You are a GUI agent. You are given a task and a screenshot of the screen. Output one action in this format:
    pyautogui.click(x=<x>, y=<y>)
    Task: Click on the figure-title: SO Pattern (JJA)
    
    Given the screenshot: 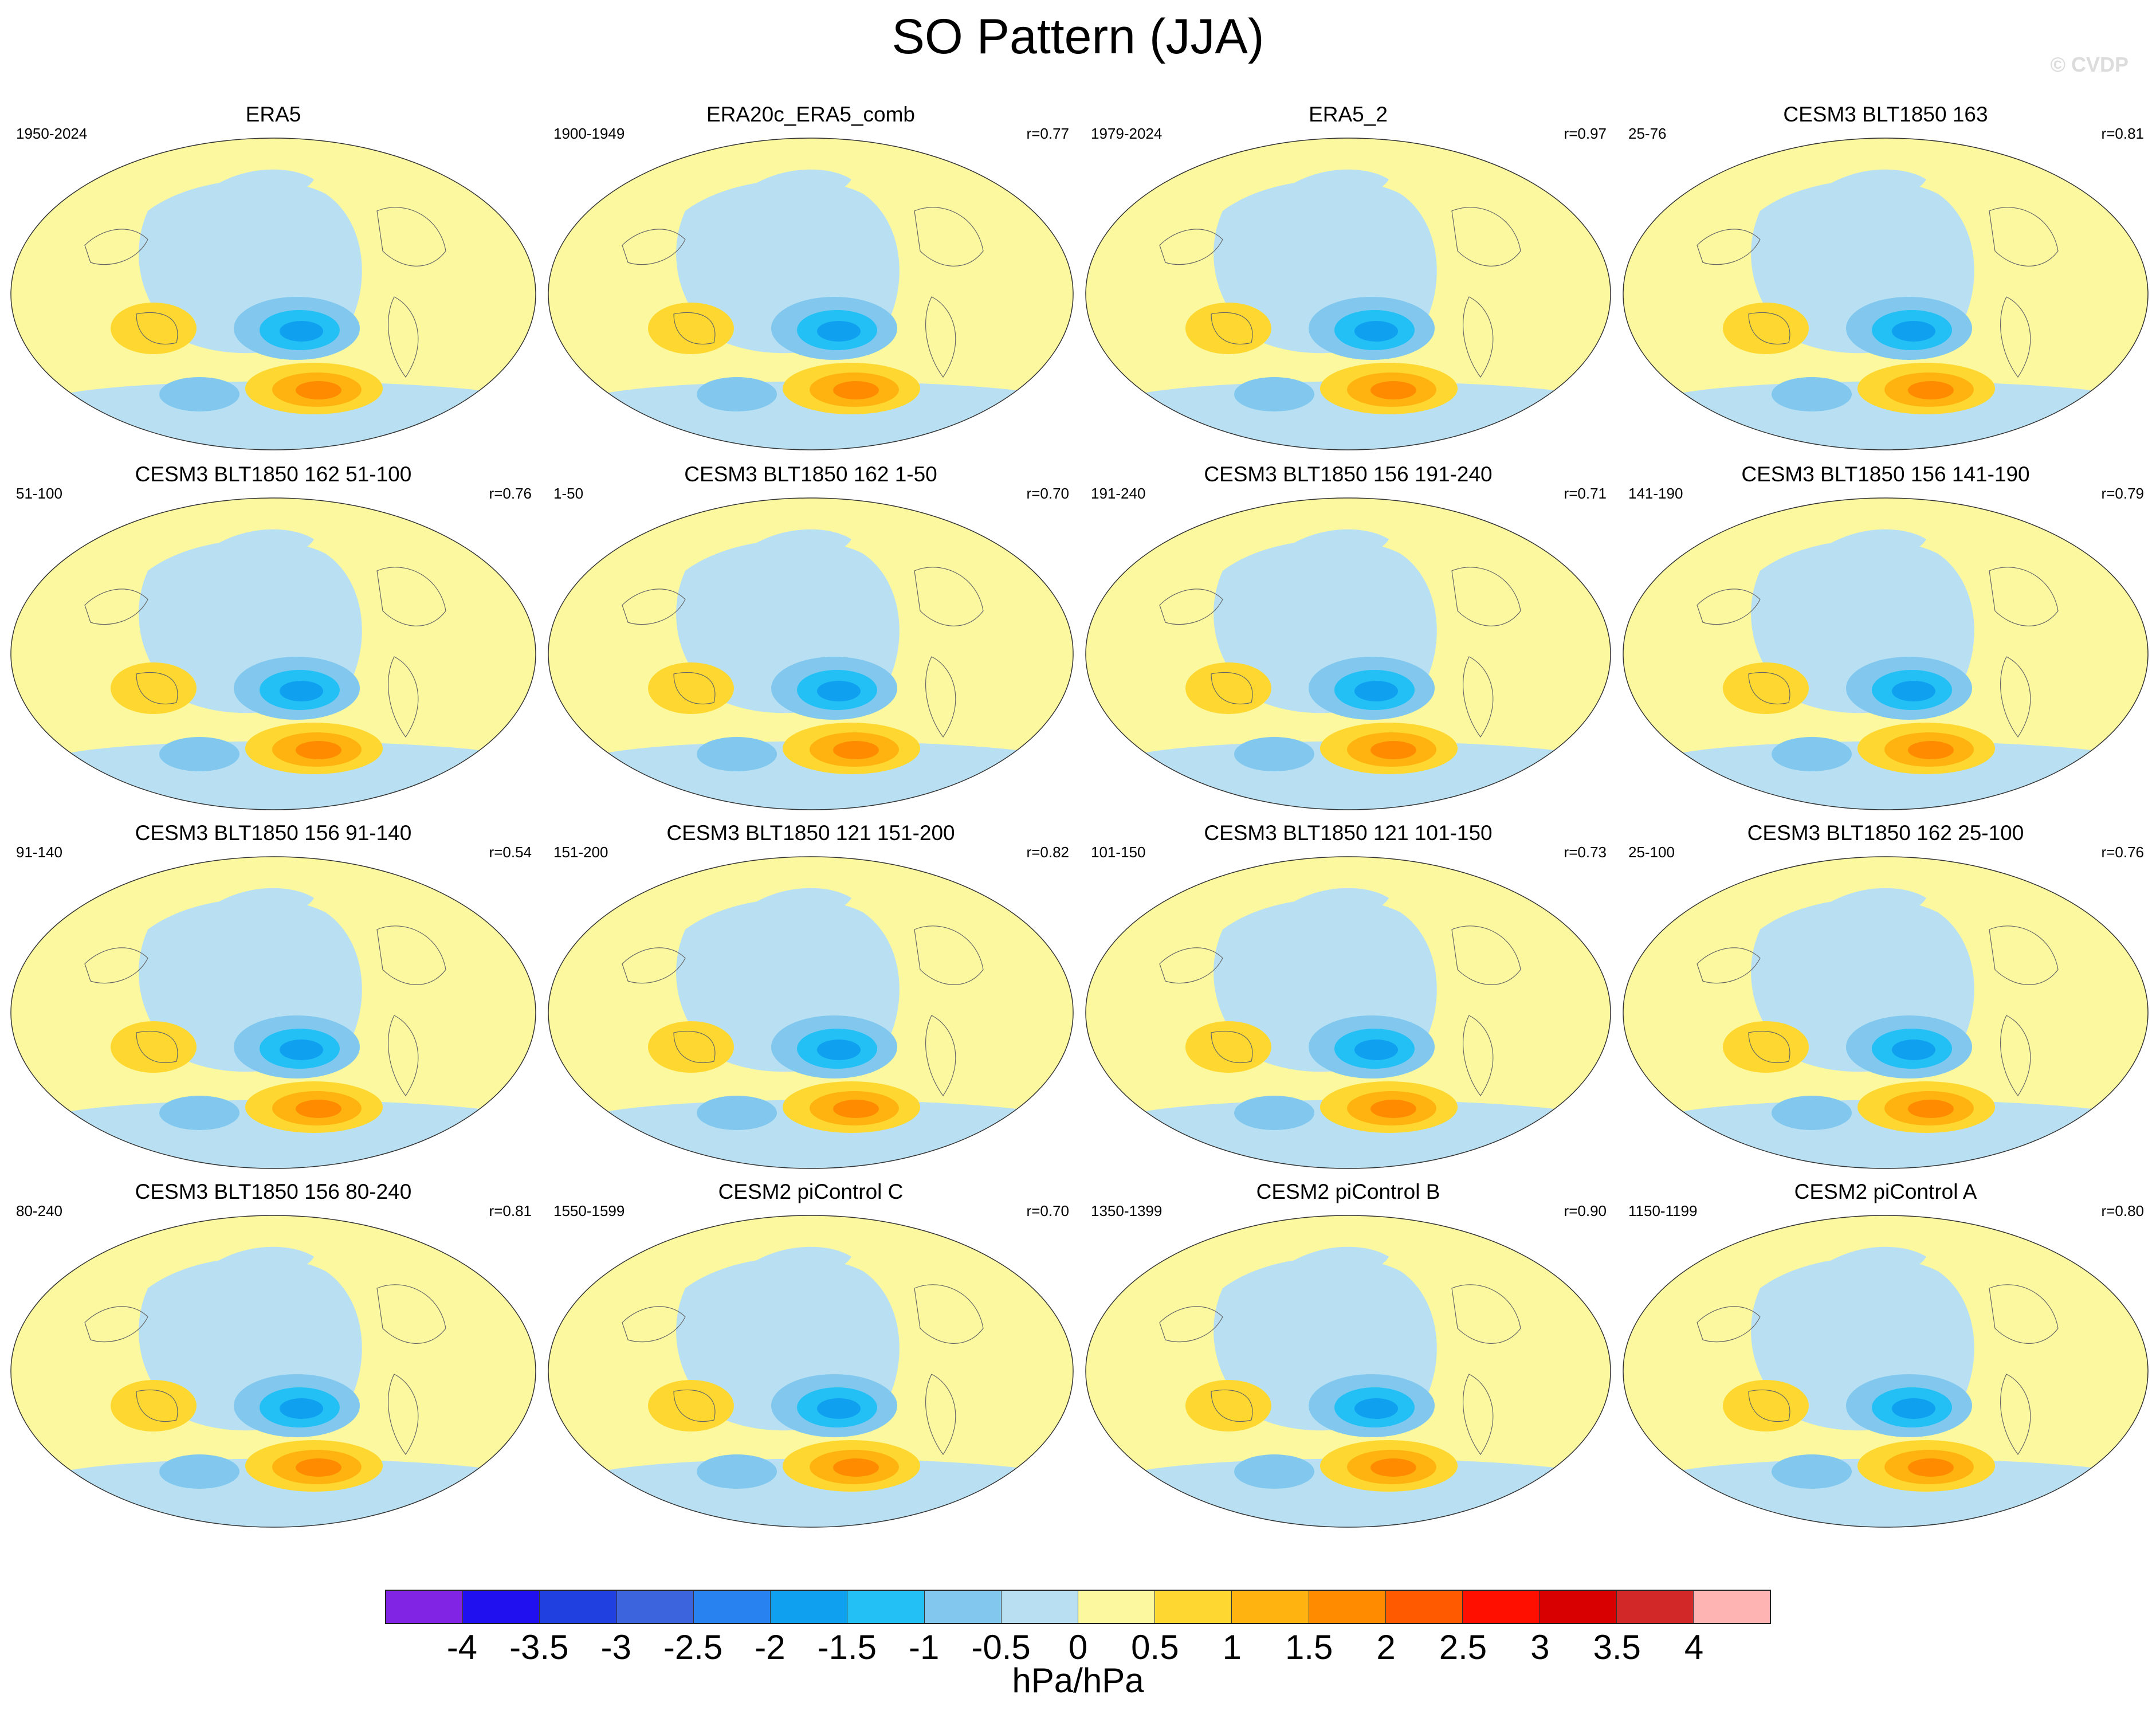 What is the action you would take?
    pyautogui.click(x=1078, y=36)
    